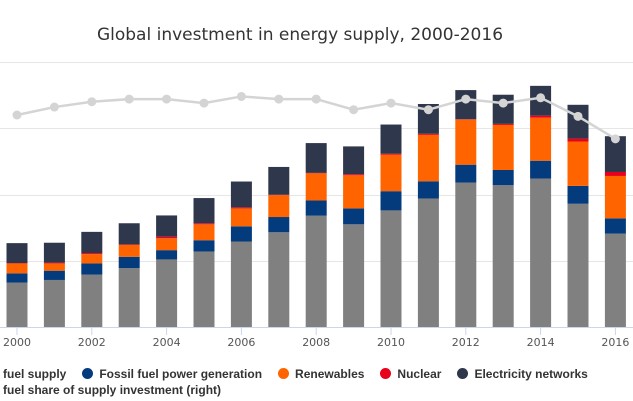  What do you see at coordinates (541, 342) in the screenshot?
I see `x-tick-label: 2014` at bounding box center [541, 342].